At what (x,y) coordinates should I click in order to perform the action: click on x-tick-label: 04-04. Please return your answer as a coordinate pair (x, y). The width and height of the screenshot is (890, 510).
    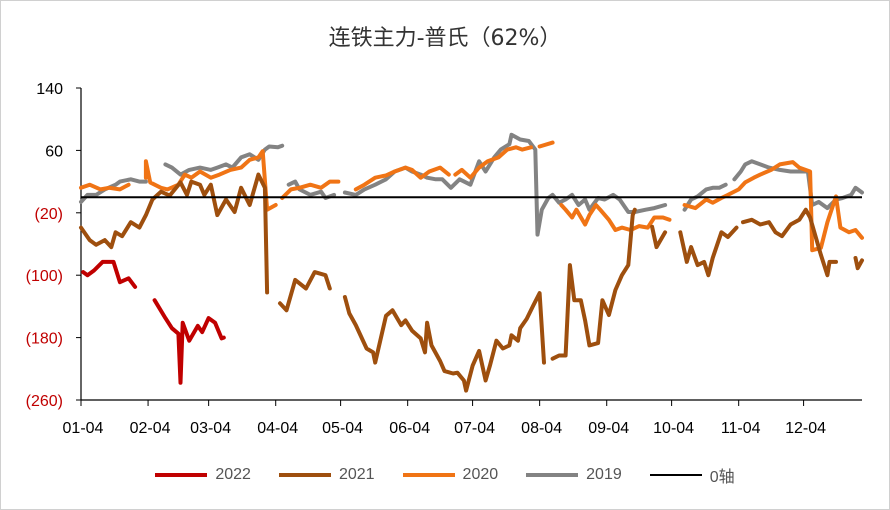
    Looking at the image, I should click on (277, 428).